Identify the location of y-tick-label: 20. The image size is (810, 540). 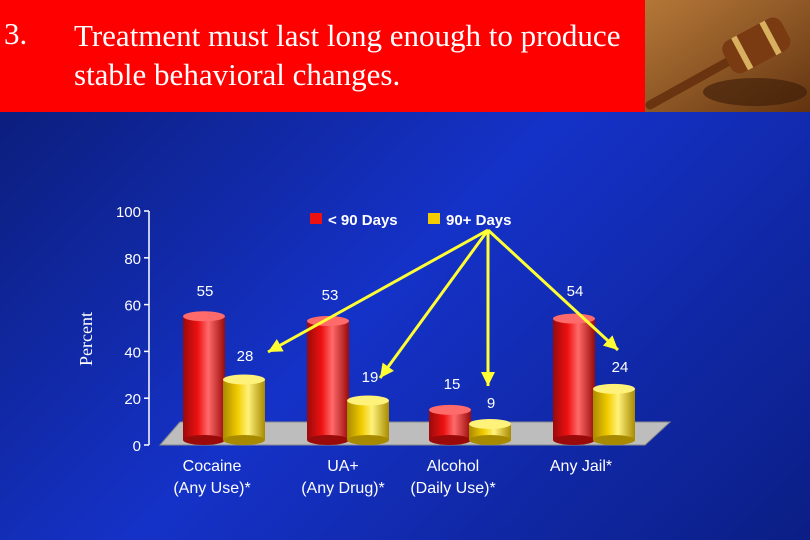
(132, 399).